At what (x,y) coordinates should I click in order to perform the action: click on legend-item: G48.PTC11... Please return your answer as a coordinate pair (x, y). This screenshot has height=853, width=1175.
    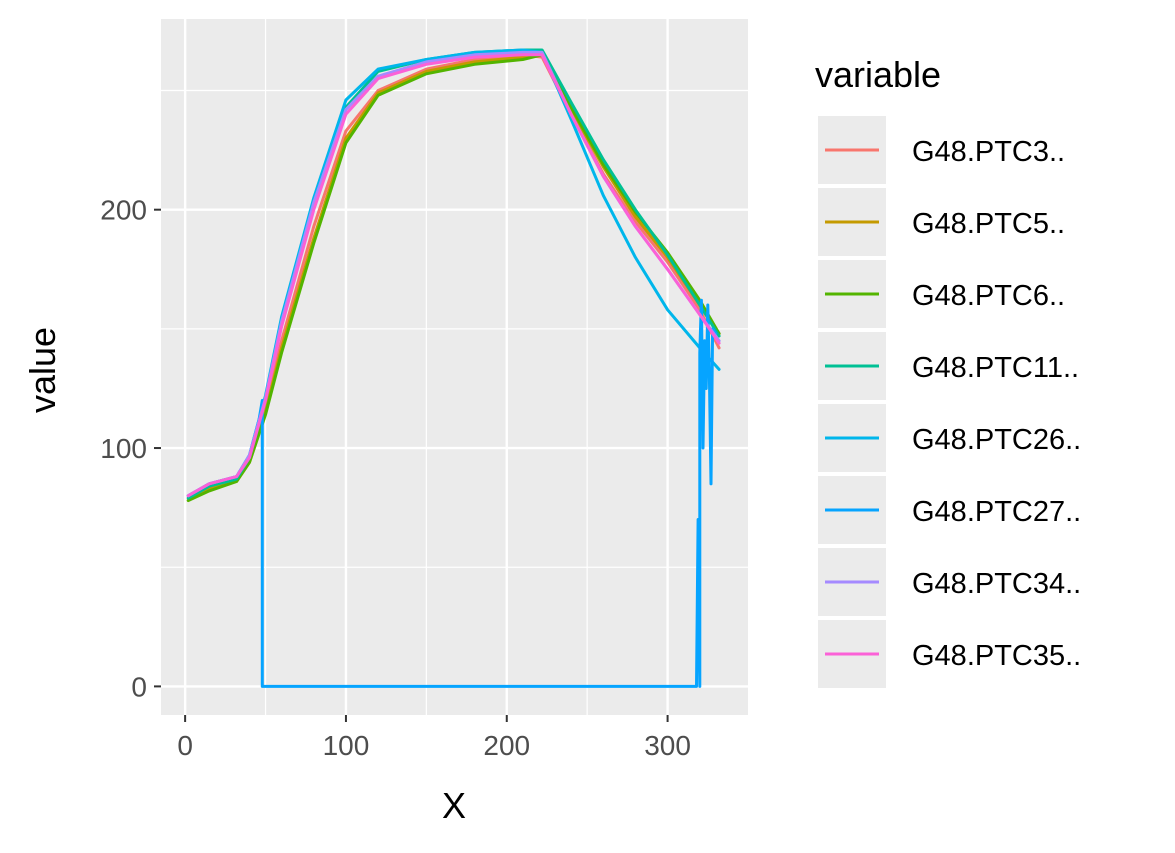
    Looking at the image, I should click on (948, 366).